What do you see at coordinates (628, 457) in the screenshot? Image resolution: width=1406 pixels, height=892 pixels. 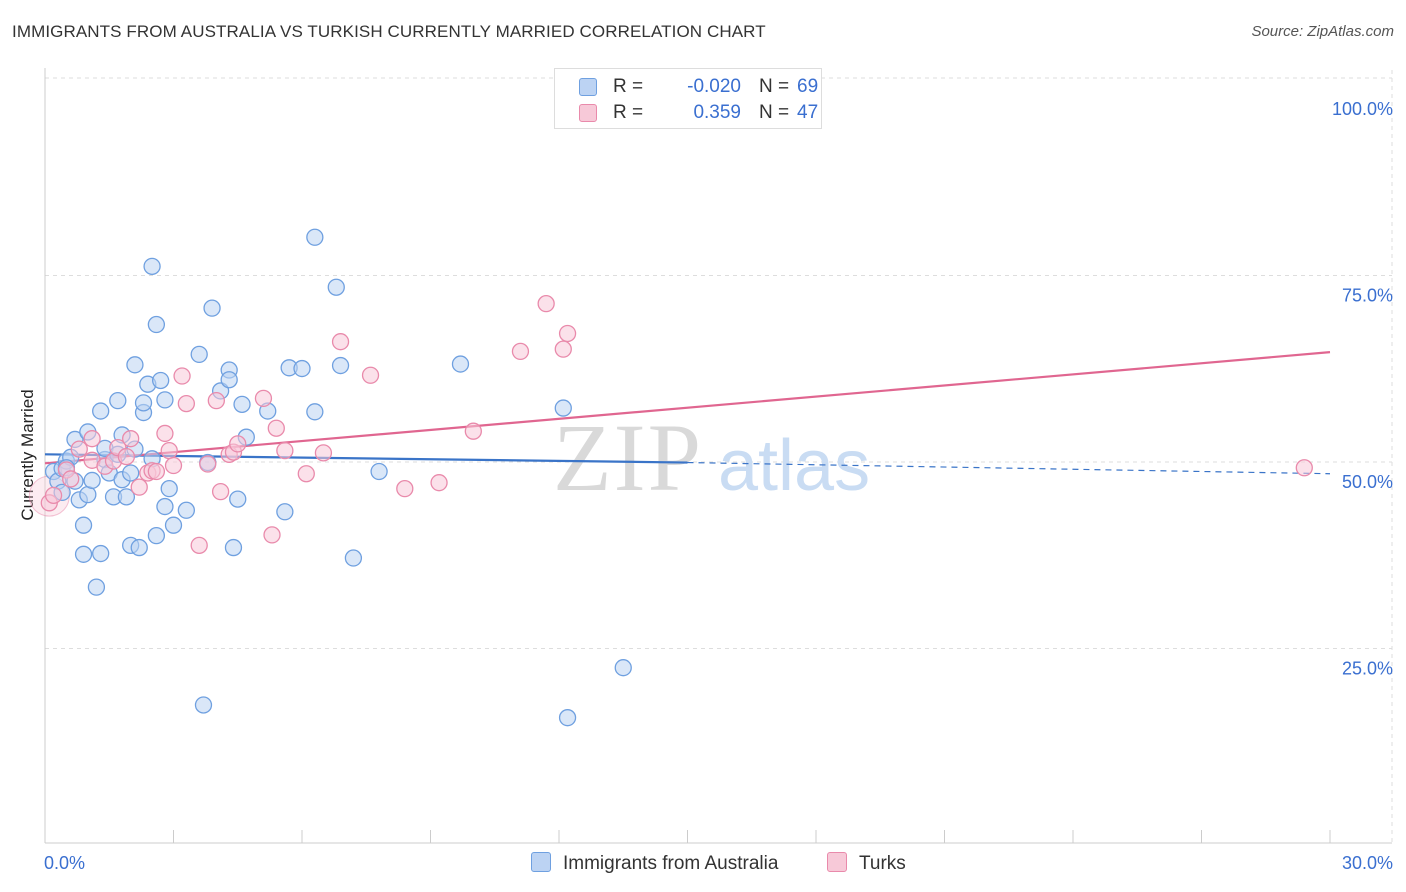 I see `watermark-zip: ZIP` at bounding box center [628, 457].